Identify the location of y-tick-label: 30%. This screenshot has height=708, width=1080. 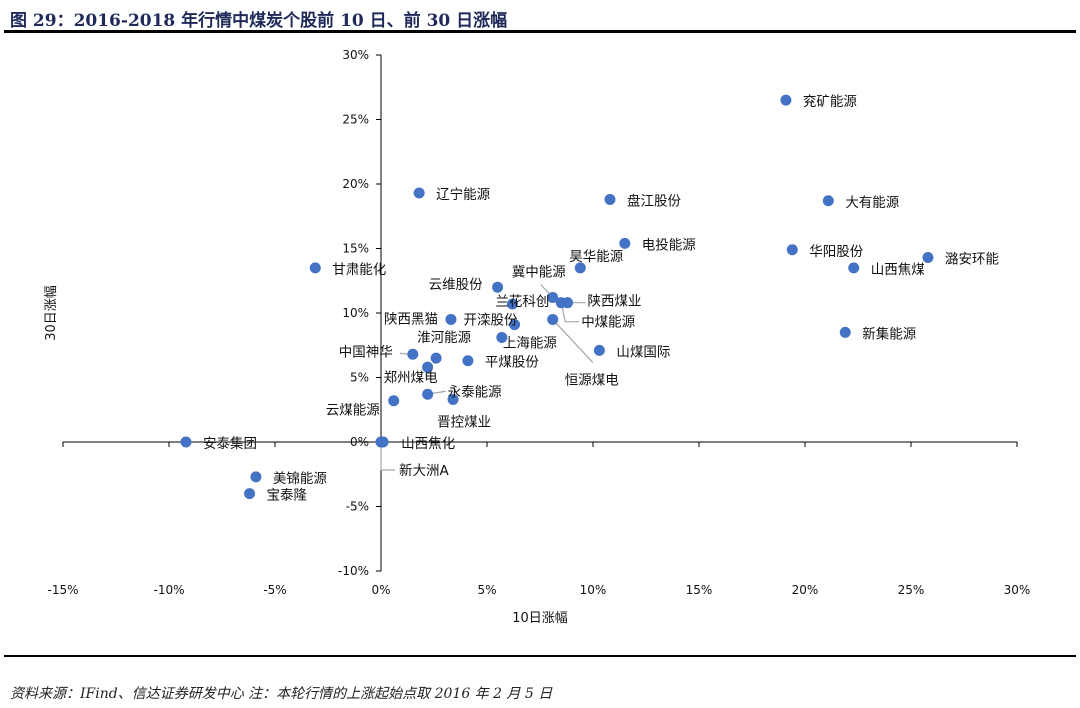
(355, 55).